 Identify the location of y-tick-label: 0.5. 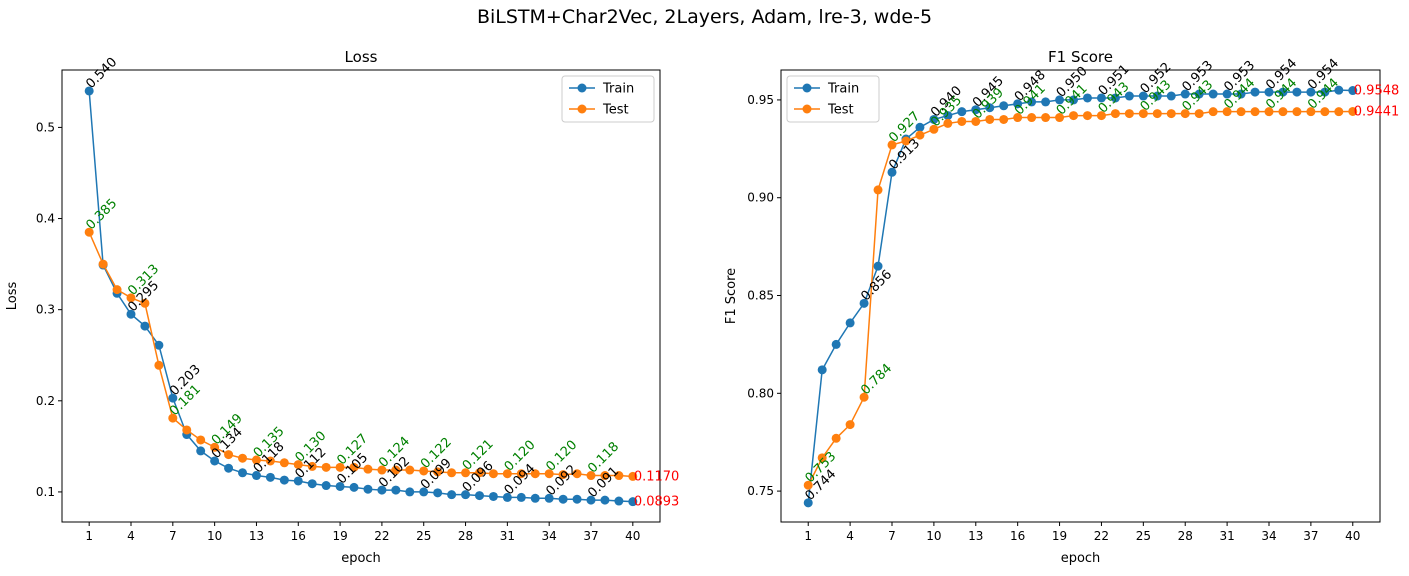
(45, 127).